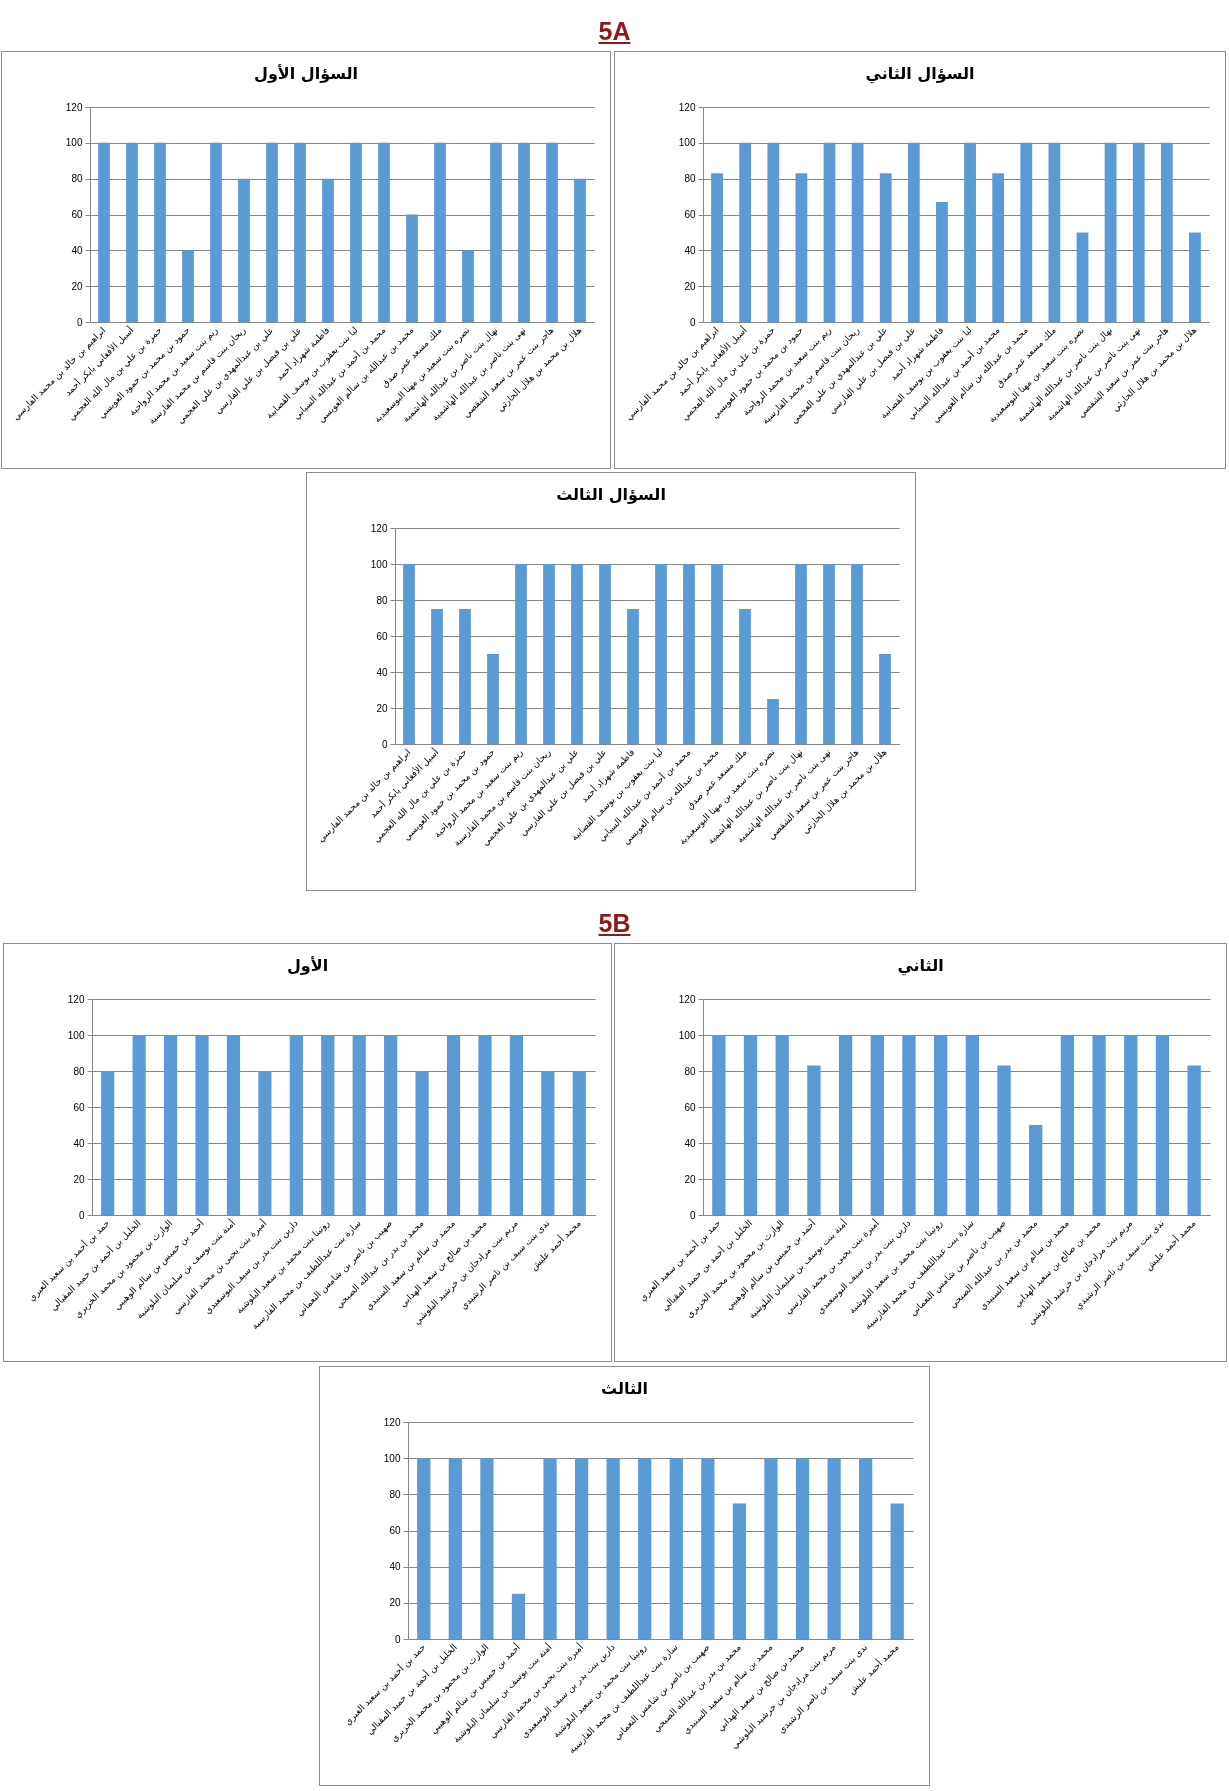 Image resolution: width=1229 pixels, height=1791 pixels. I want to click on chart-title: الثاني, so click(920, 966).